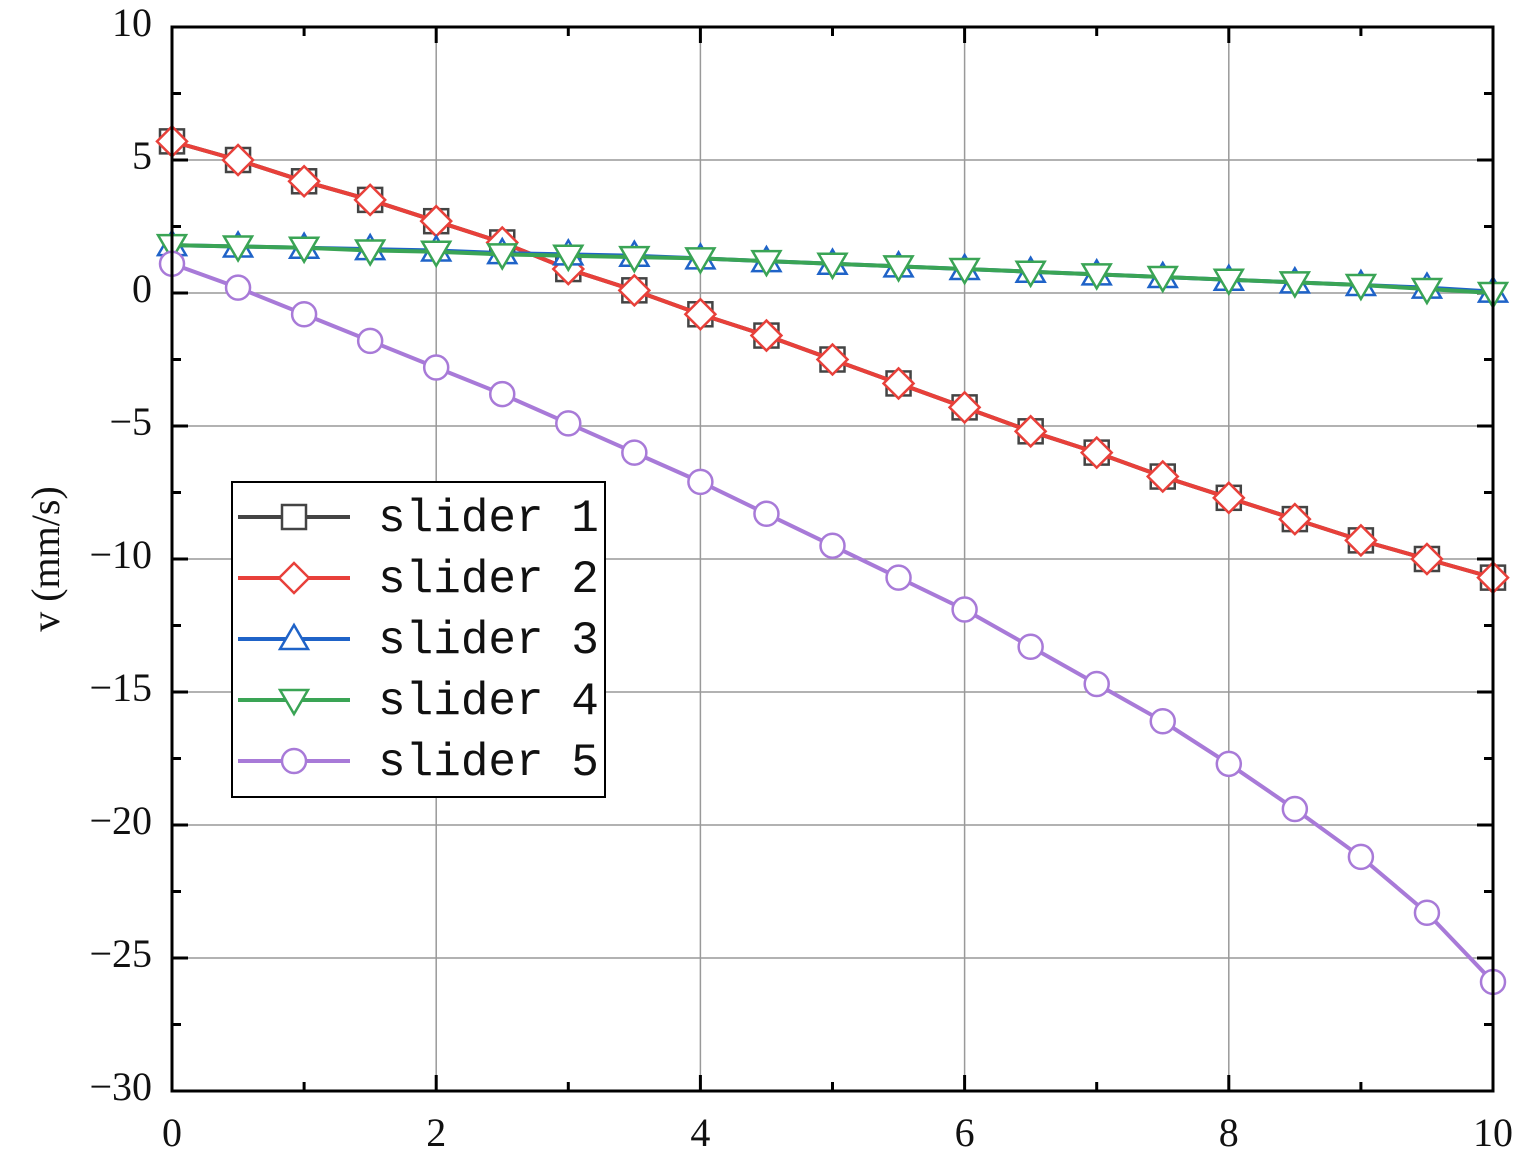 Image resolution: width=1530 pixels, height=1172 pixels. I want to click on legend-label: slider 1, so click(488, 519).